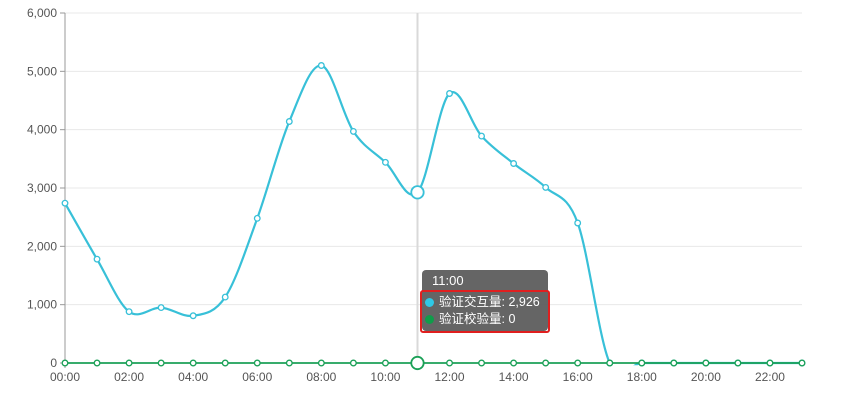  I want to click on tooltip: 11:00 验证交互量: 2,926 验证校验量: 0, so click(485, 301).